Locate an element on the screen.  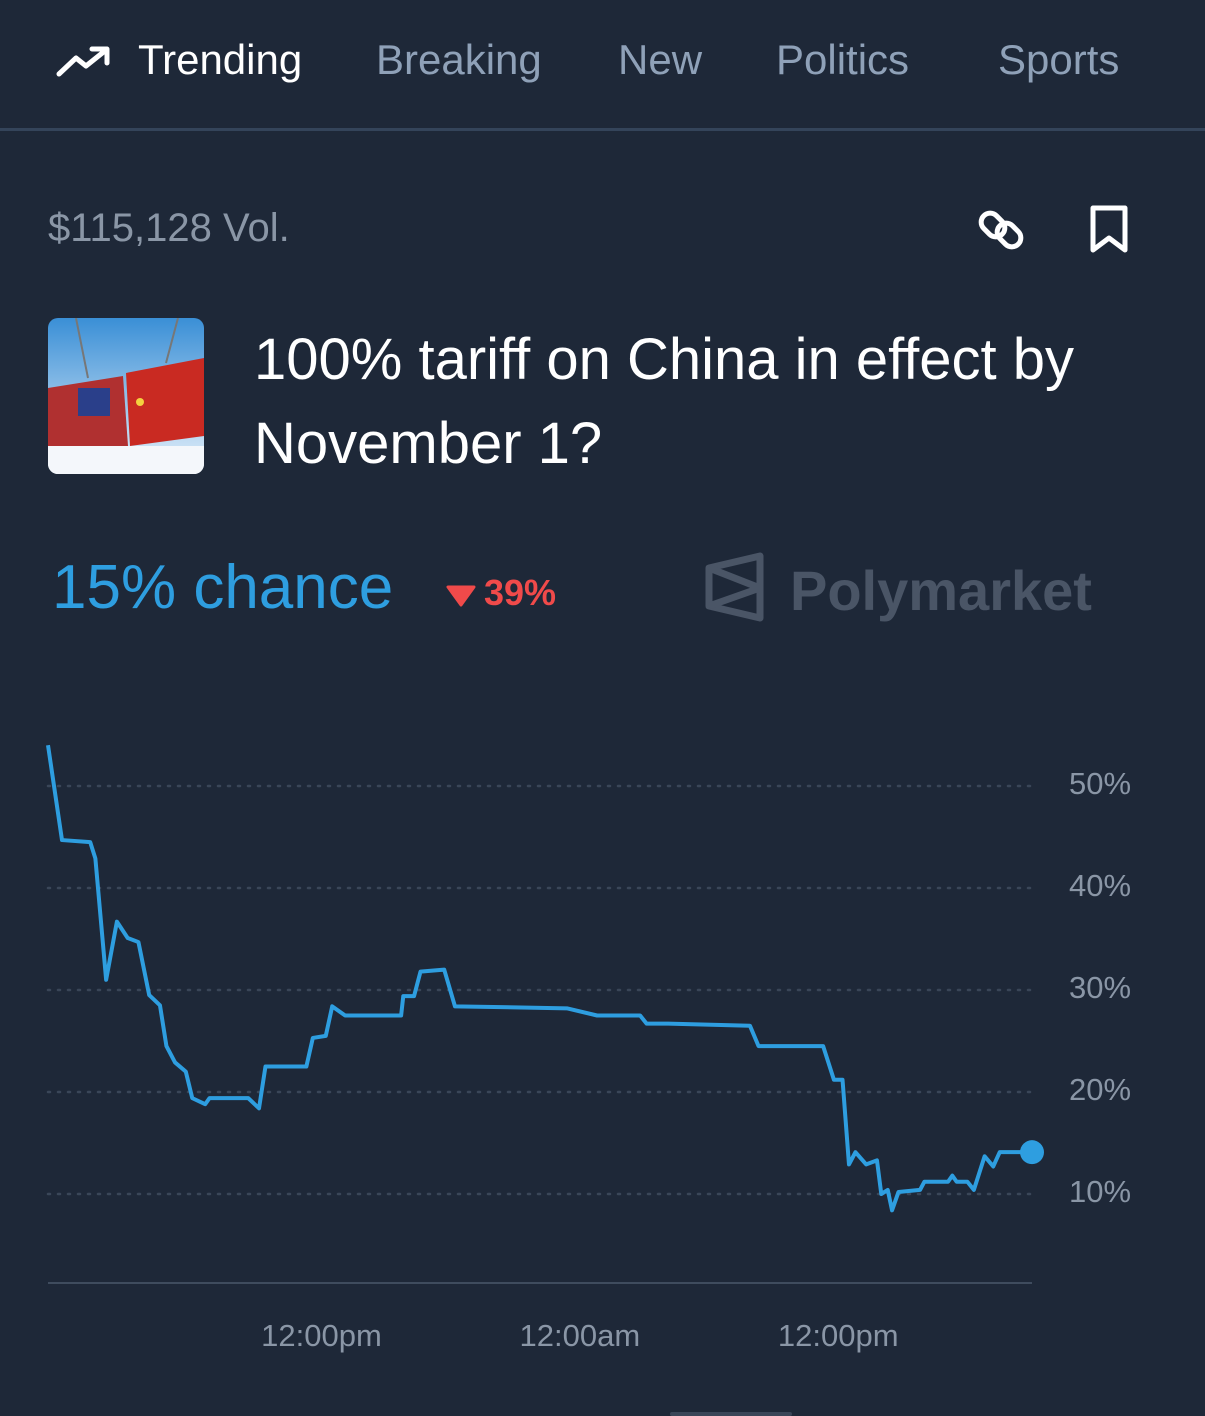
nav-tab: New is located at coordinates (660, 59).